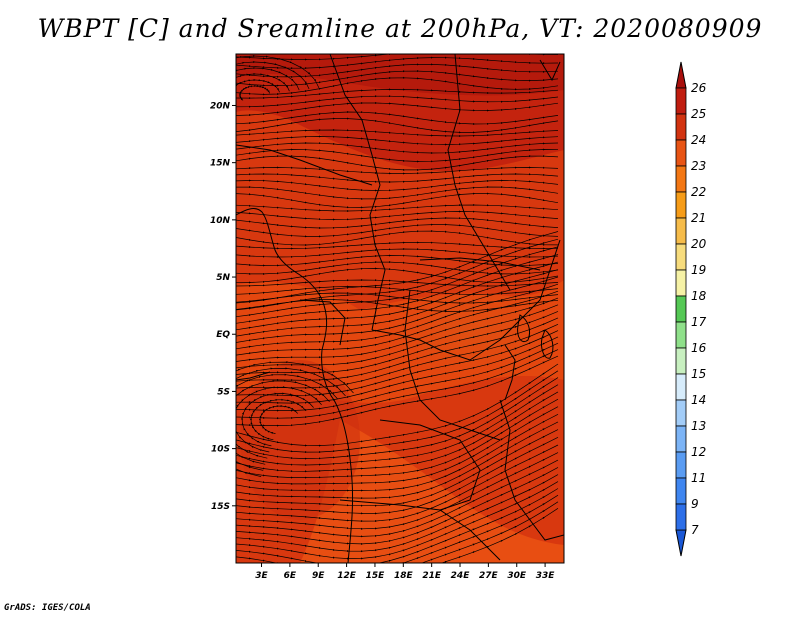 This screenshot has width=800, height=618. Describe the element at coordinates (698, 270) in the screenshot. I see `colorbar-label: 19` at that location.